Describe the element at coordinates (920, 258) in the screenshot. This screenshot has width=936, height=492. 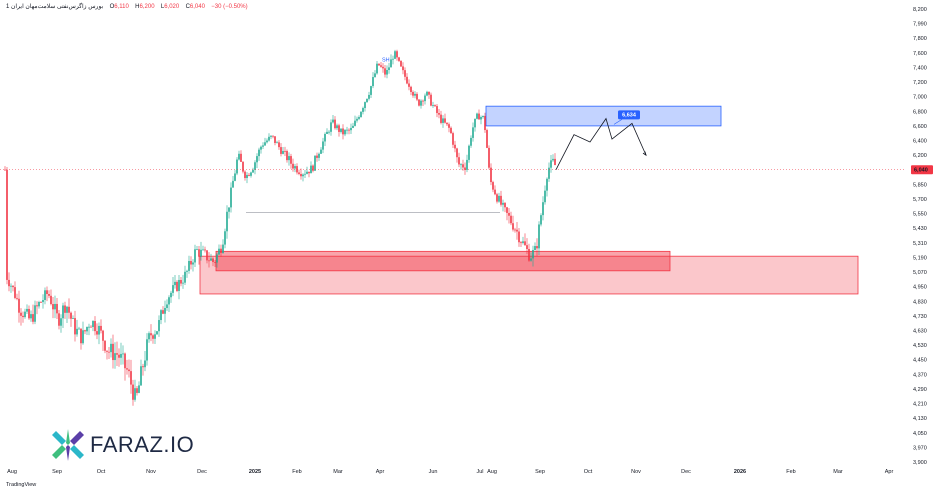
I see `y-tick-label: 5,190` at that location.